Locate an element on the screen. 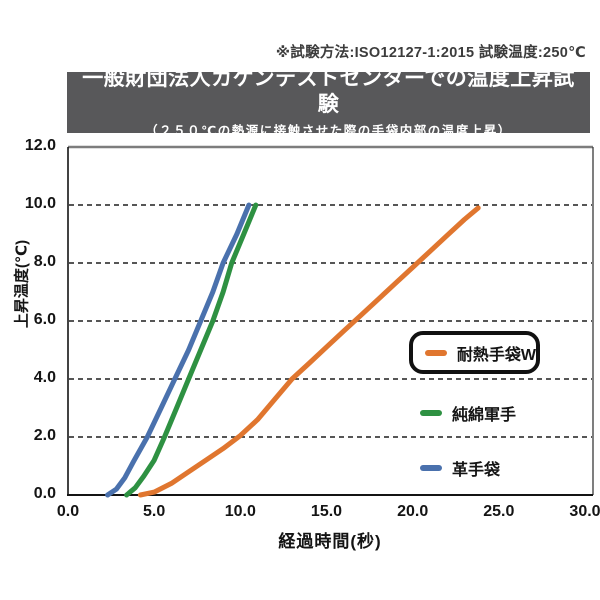 This screenshot has height=600, width=600. x-tick-label: 10.0 is located at coordinates (240, 511).